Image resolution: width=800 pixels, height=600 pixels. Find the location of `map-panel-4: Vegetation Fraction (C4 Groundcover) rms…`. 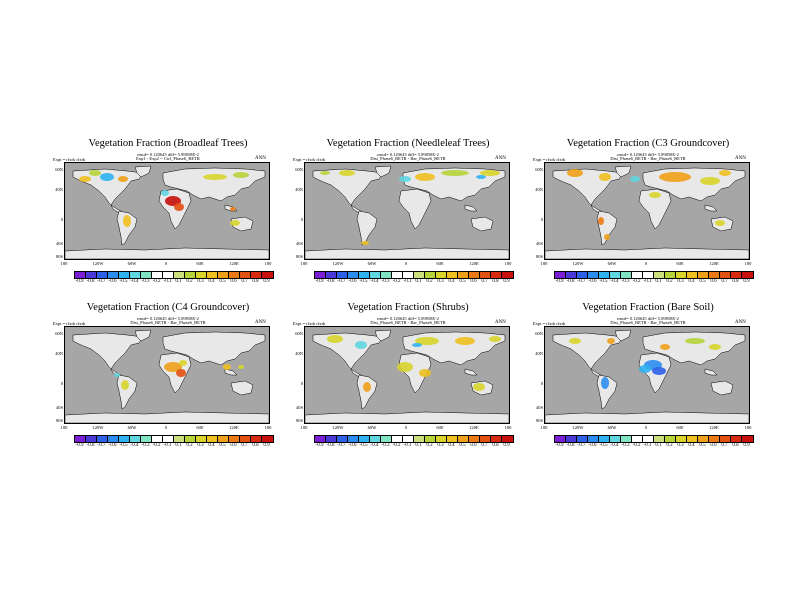

map-panel-4: Vegetation Fraction (C4 Groundcover) rms… is located at coordinates (173, 392).